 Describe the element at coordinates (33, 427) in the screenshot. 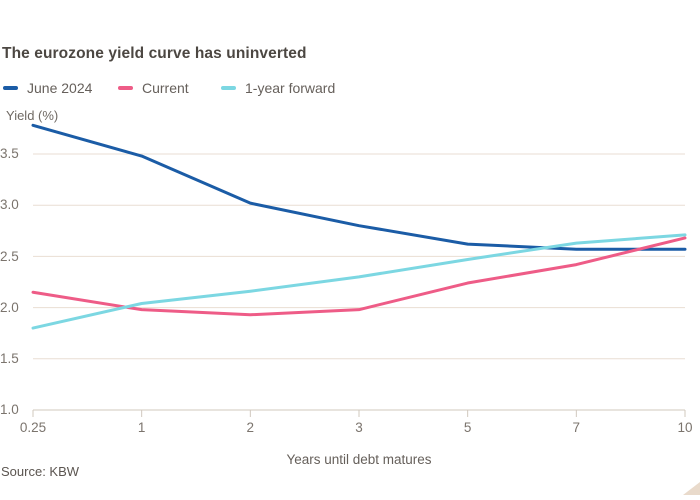

I see `x-tick-label: 0.25` at that location.